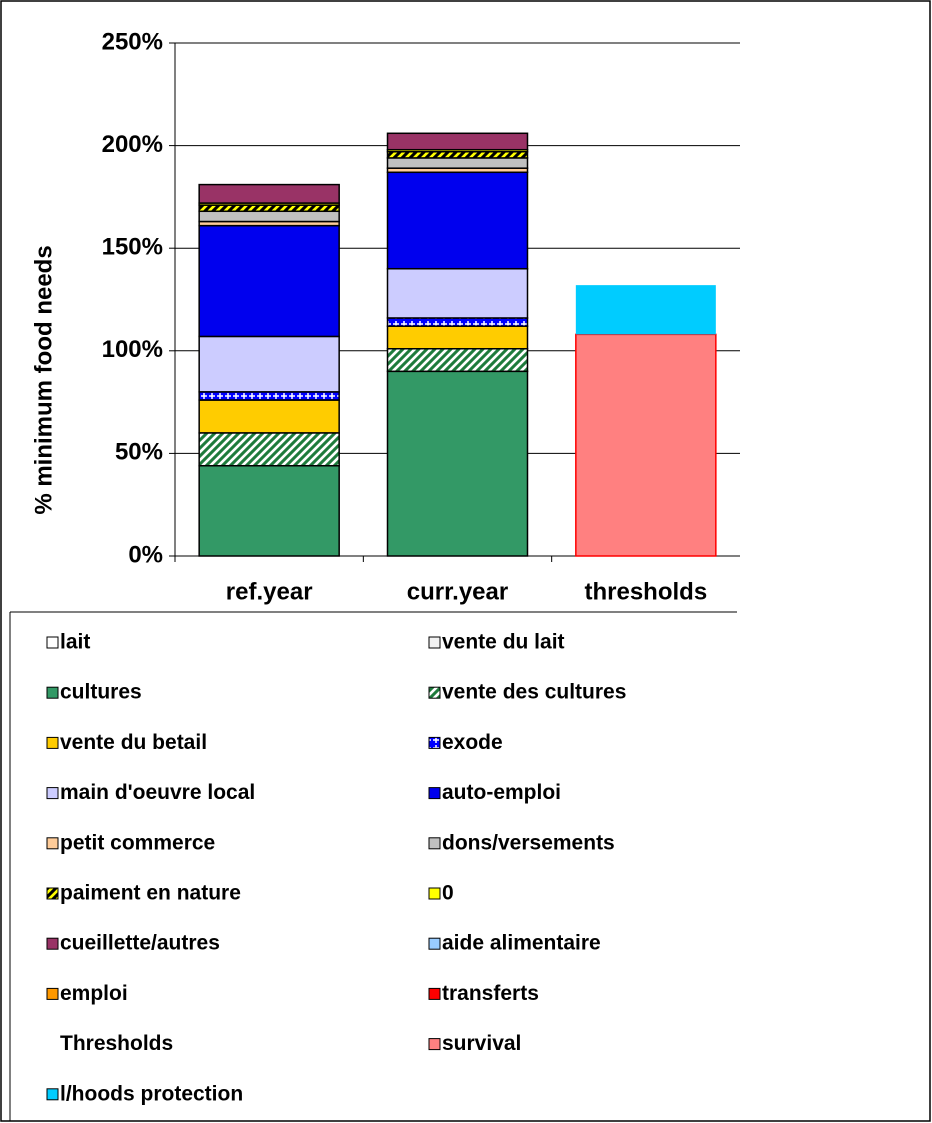 The image size is (932, 1123). What do you see at coordinates (145, 554) in the screenshot?
I see `y-tick-label: 0%` at bounding box center [145, 554].